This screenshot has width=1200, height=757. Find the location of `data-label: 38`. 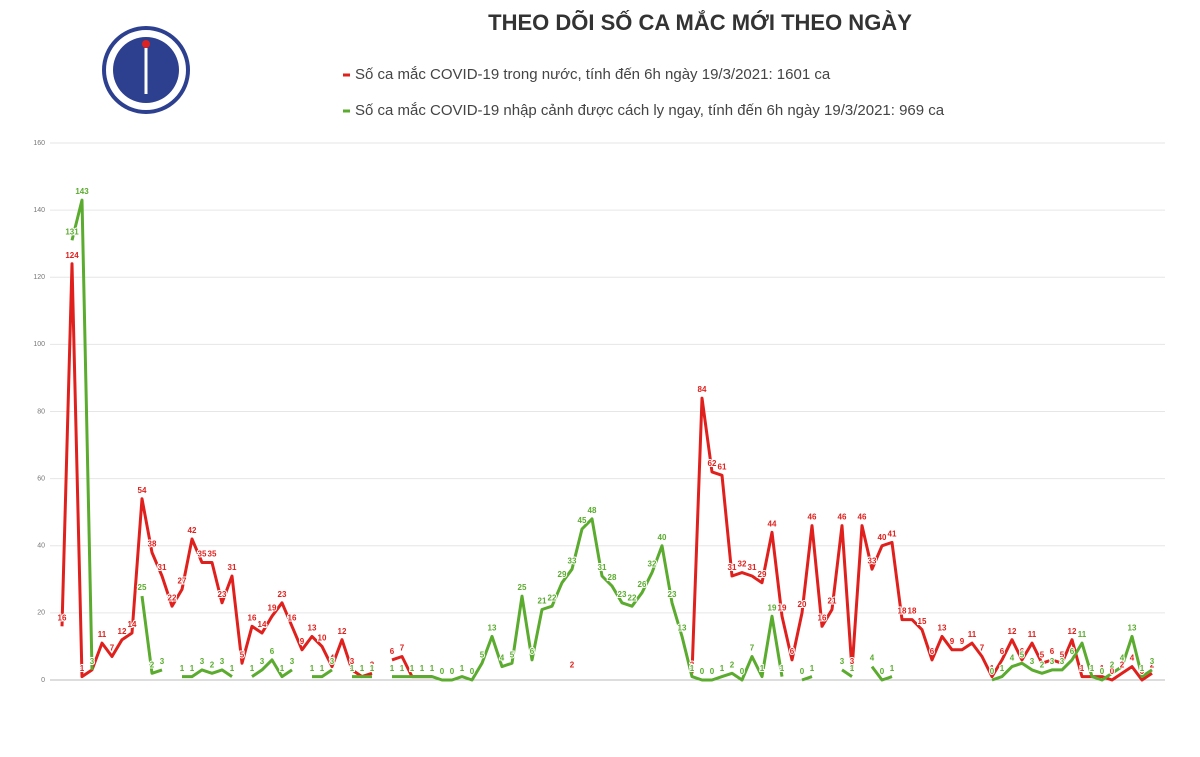

data-label: 38 is located at coordinates (152, 544).